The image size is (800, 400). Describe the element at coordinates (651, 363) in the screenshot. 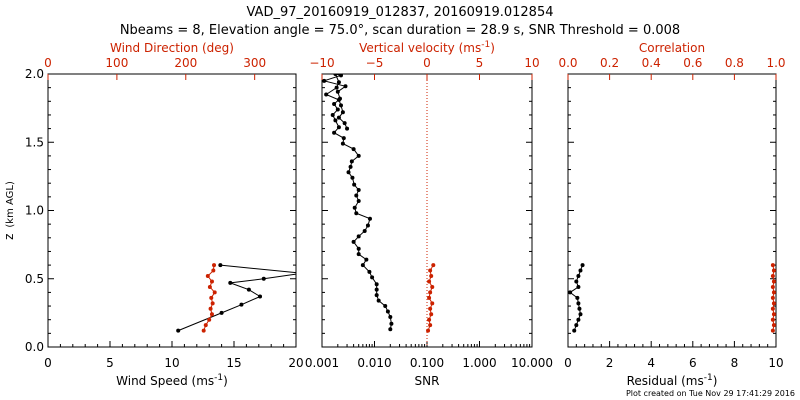

I see `x-tick-label: 4` at that location.